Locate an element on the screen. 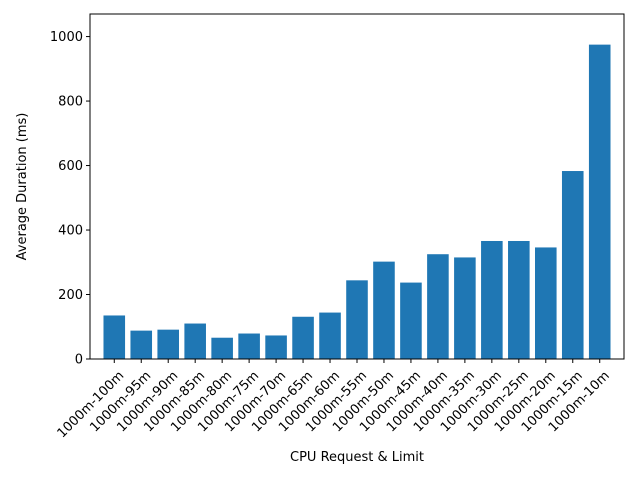 This screenshot has width=640, height=480. y-tick-label: 800 is located at coordinates (70, 102).